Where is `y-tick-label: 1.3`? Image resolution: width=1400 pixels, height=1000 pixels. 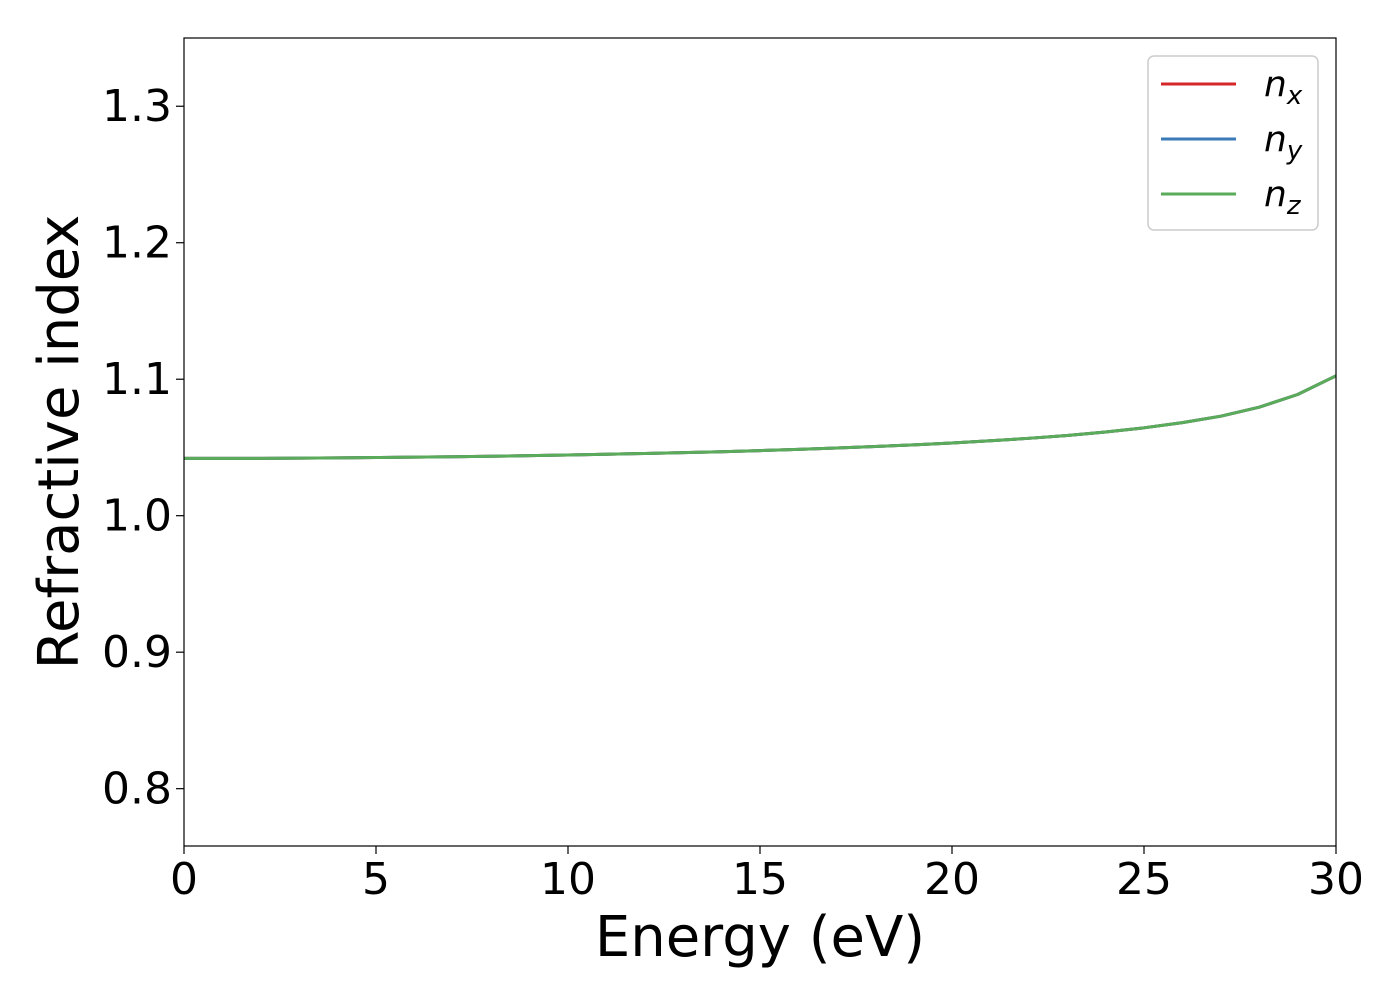 y-tick-label: 1.3 is located at coordinates (137, 106).